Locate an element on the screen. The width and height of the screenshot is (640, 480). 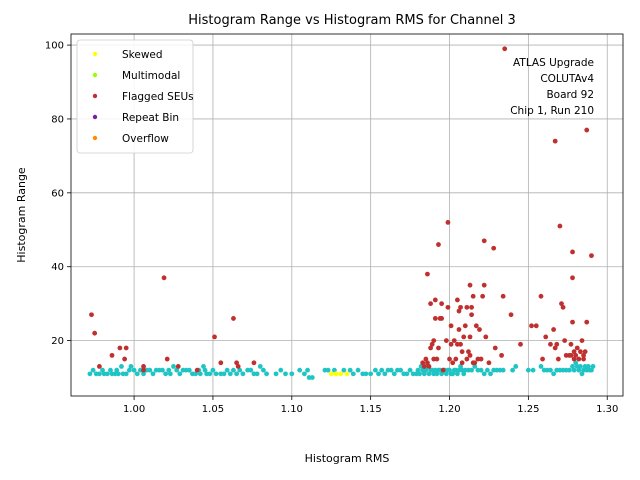
y-tick-label: 20 is located at coordinates (57, 341).